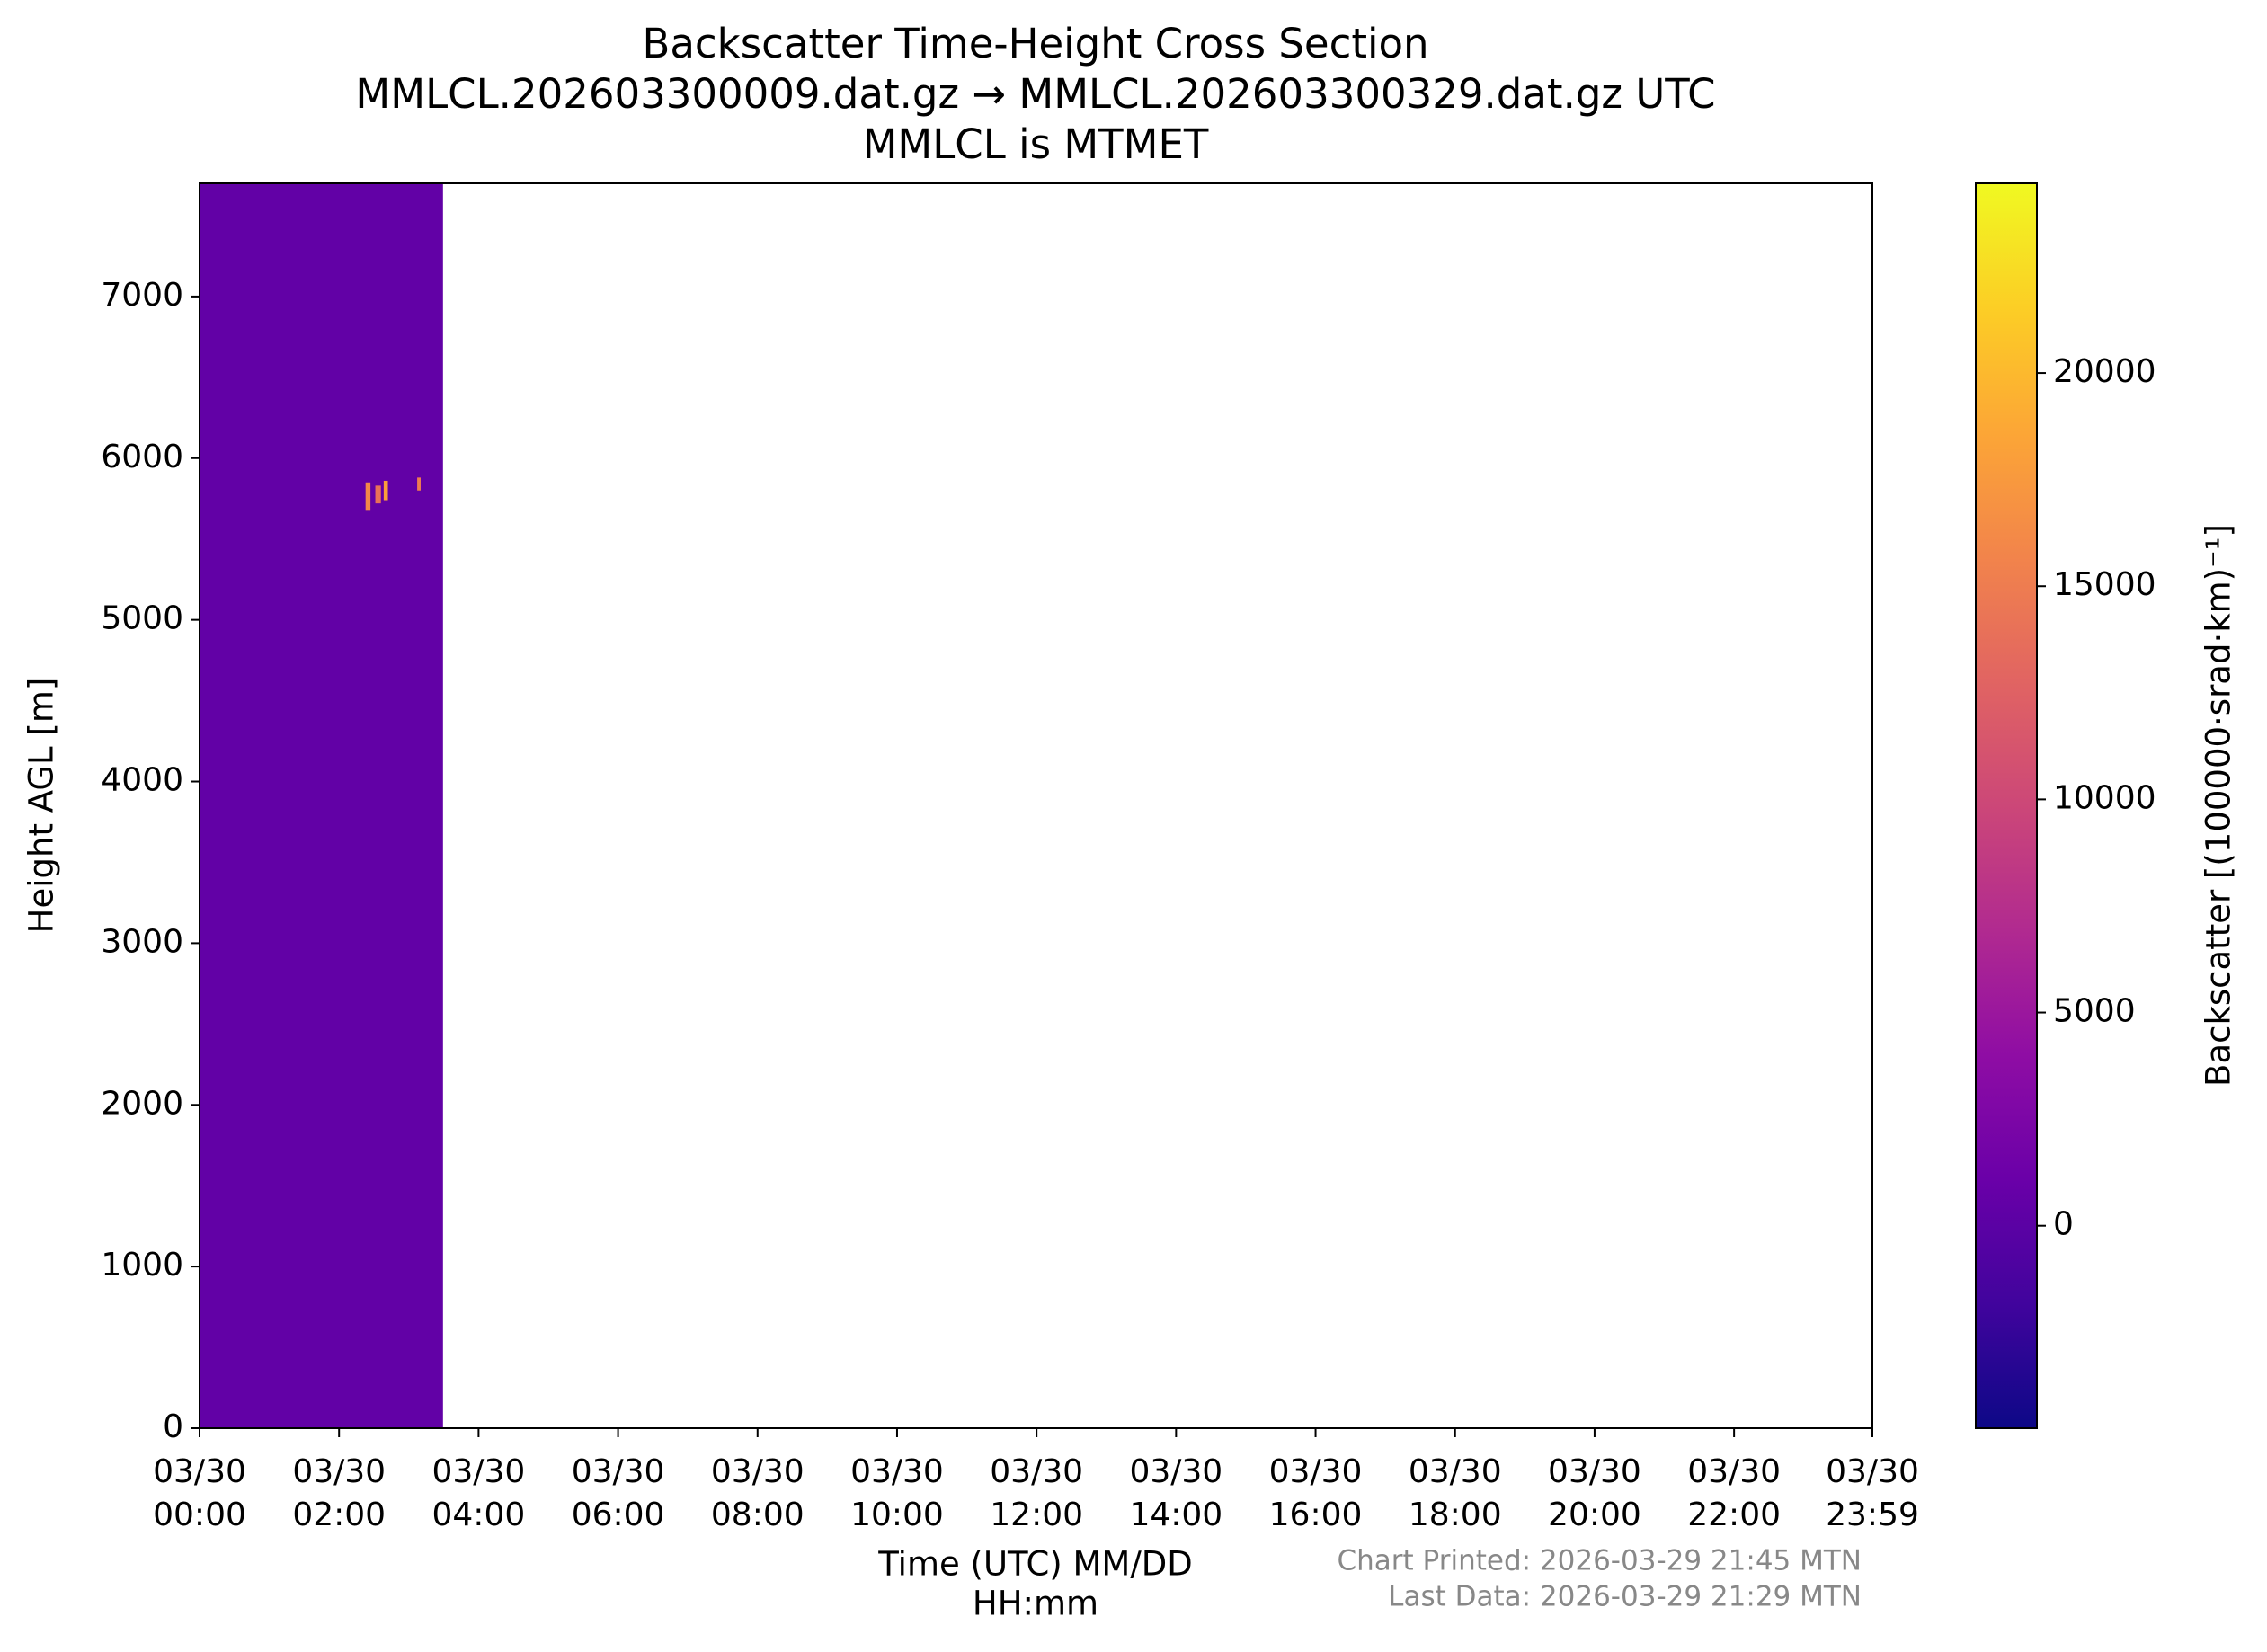 This screenshot has height=1652, width=2267. Describe the element at coordinates (2219, 805) in the screenshot. I see `colorbar-label: Backscatter [(100000·srad·km)⁻¹]` at that location.